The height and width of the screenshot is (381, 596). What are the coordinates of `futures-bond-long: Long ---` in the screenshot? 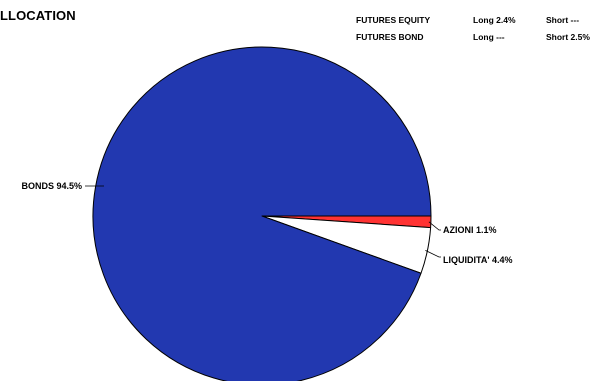 It's located at (489, 37).